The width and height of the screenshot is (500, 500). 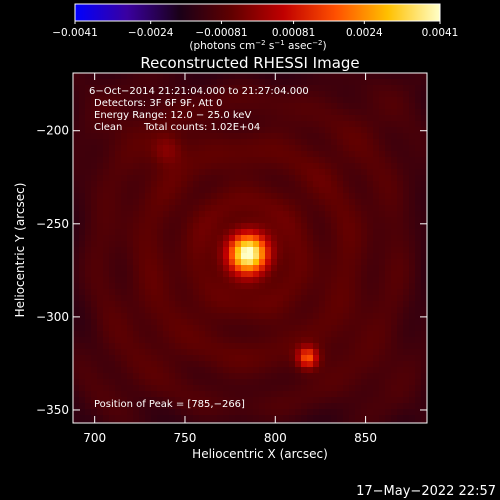 I want to click on y-tick-label: −200, so click(x=52, y=131).